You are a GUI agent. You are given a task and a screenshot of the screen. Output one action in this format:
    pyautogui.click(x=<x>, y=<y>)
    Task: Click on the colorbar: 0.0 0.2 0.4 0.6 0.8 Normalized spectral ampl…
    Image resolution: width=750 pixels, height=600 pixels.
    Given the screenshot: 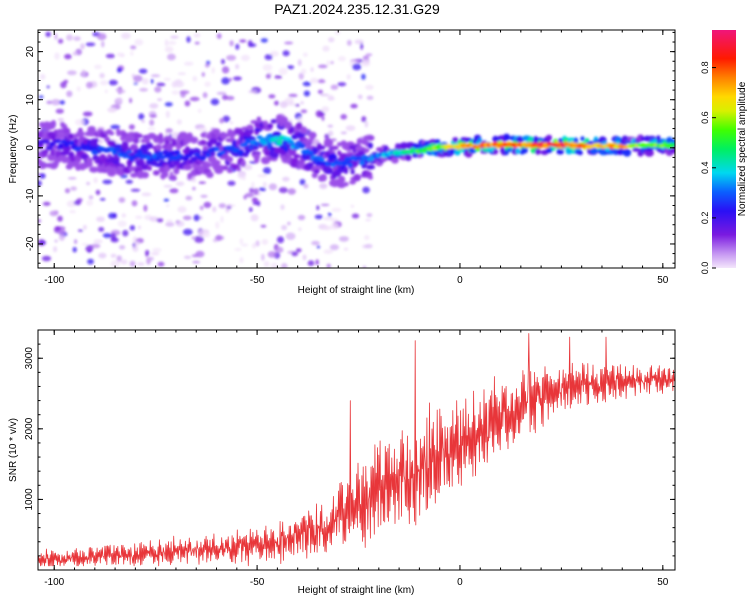 What is the action you would take?
    pyautogui.click(x=724, y=152)
    